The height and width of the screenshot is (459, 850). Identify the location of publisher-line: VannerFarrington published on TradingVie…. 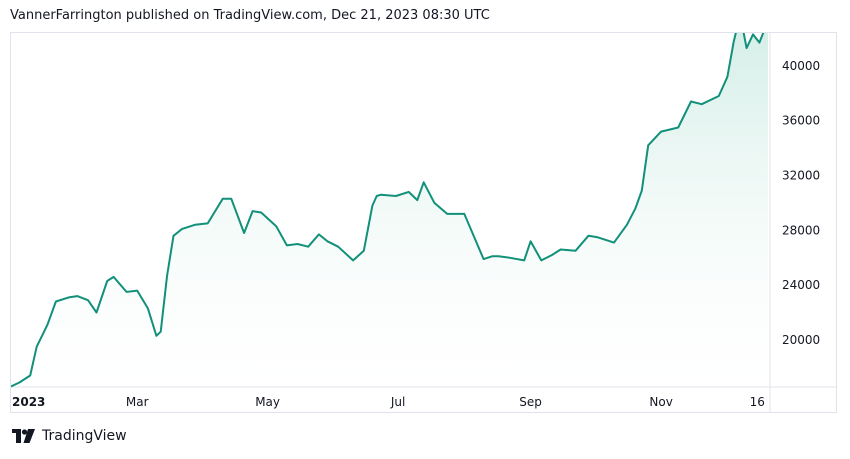
(250, 15).